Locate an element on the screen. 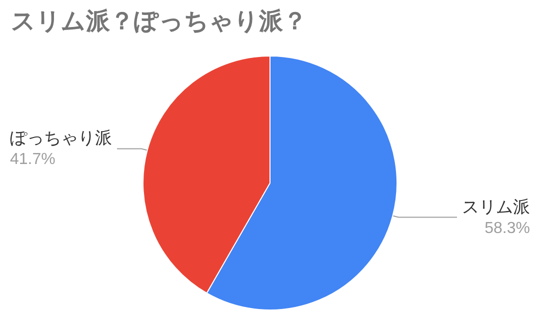 The height and width of the screenshot is (321, 540). chart-title: スリム派？ぽっちゃり派？ is located at coordinates (159, 21).